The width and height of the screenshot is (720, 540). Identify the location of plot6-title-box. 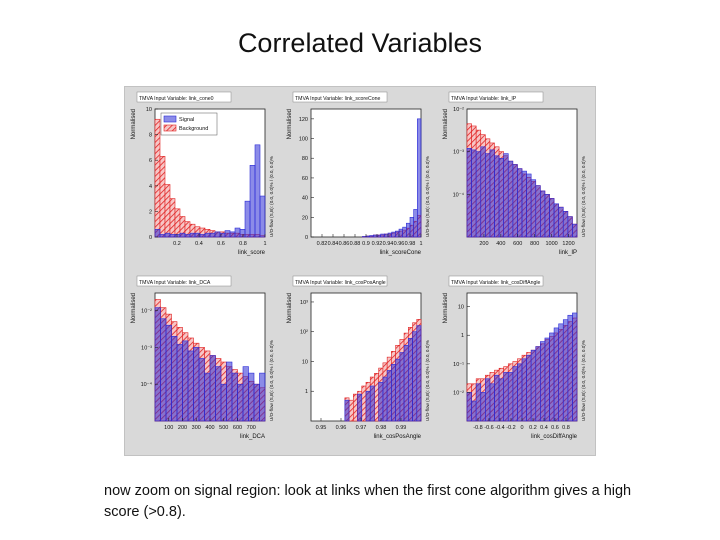
(496, 281).